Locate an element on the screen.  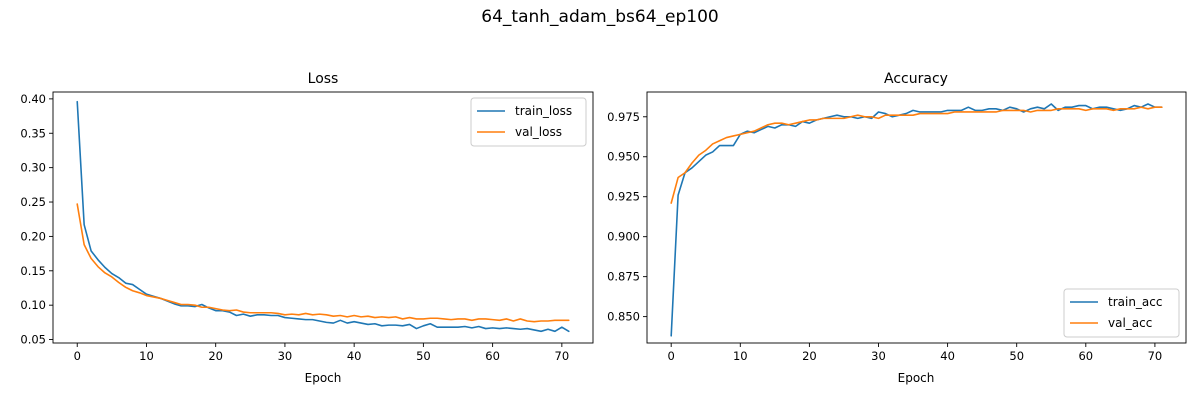
loss-ytick-label: 0.15 is located at coordinates (33, 271).